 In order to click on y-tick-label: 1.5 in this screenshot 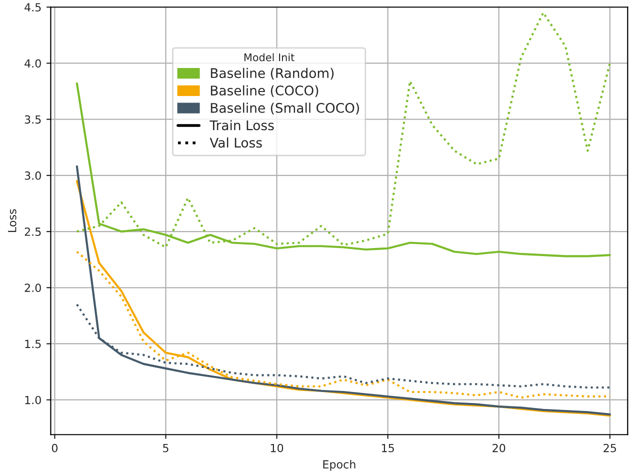, I will do `click(33, 344)`.